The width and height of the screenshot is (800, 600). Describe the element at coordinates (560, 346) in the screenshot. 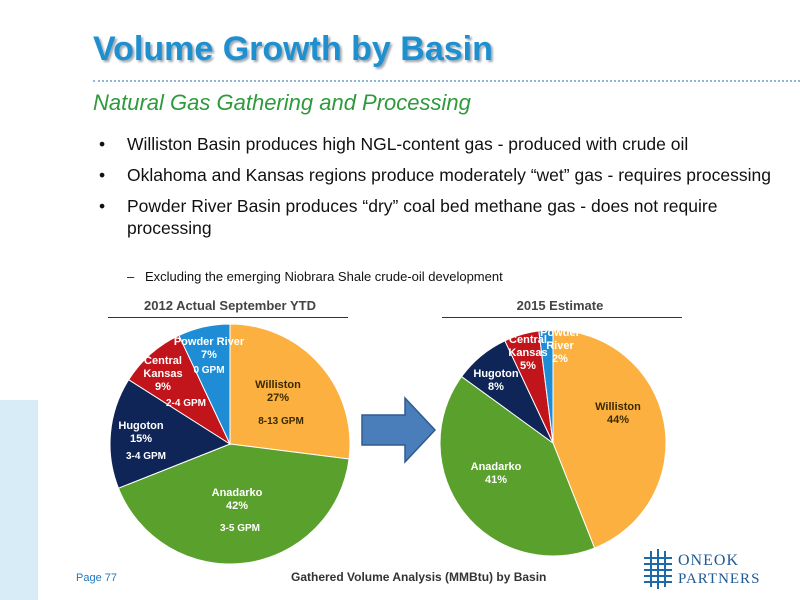

I see `slice-label-powder-river: Powder River 2%` at that location.